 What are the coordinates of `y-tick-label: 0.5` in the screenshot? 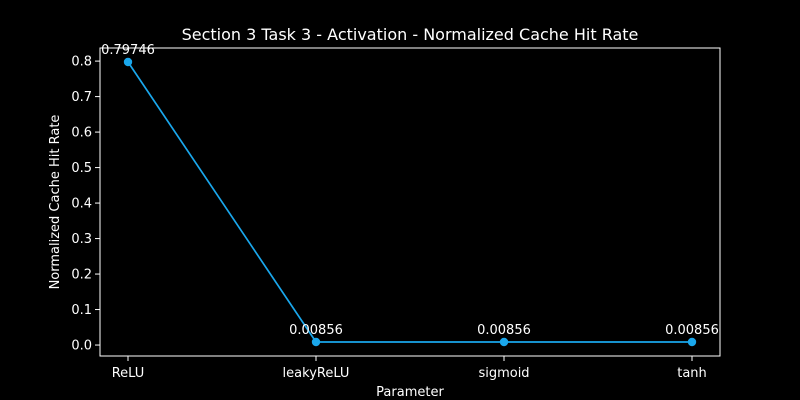 It's located at (81, 168).